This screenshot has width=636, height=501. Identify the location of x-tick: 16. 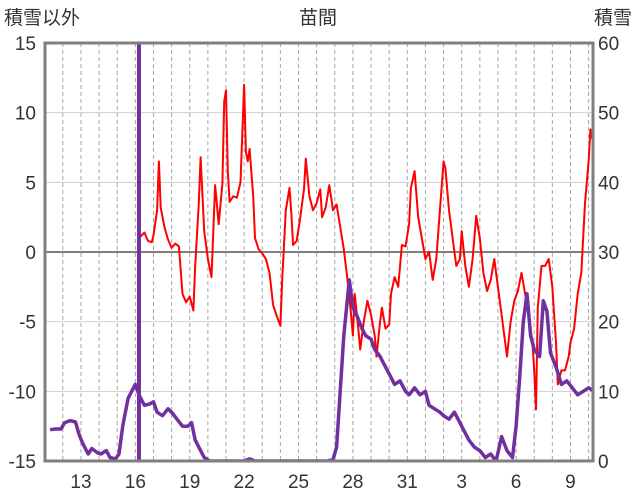
(135, 482).